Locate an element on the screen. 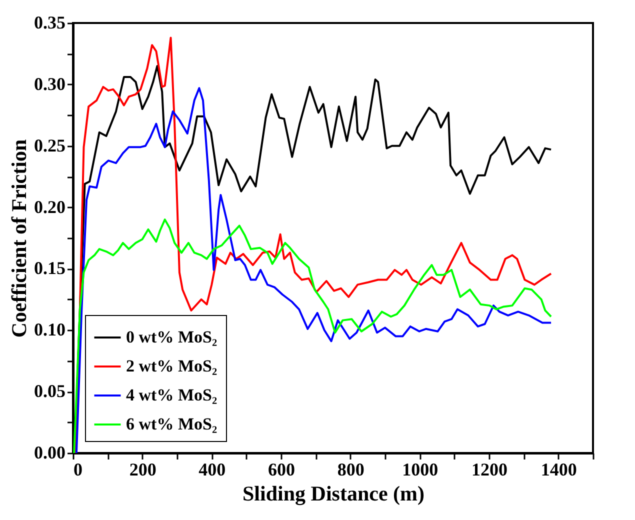 The width and height of the screenshot is (635, 520). x-axis-title: Sliding Distance (m) is located at coordinates (333, 494).